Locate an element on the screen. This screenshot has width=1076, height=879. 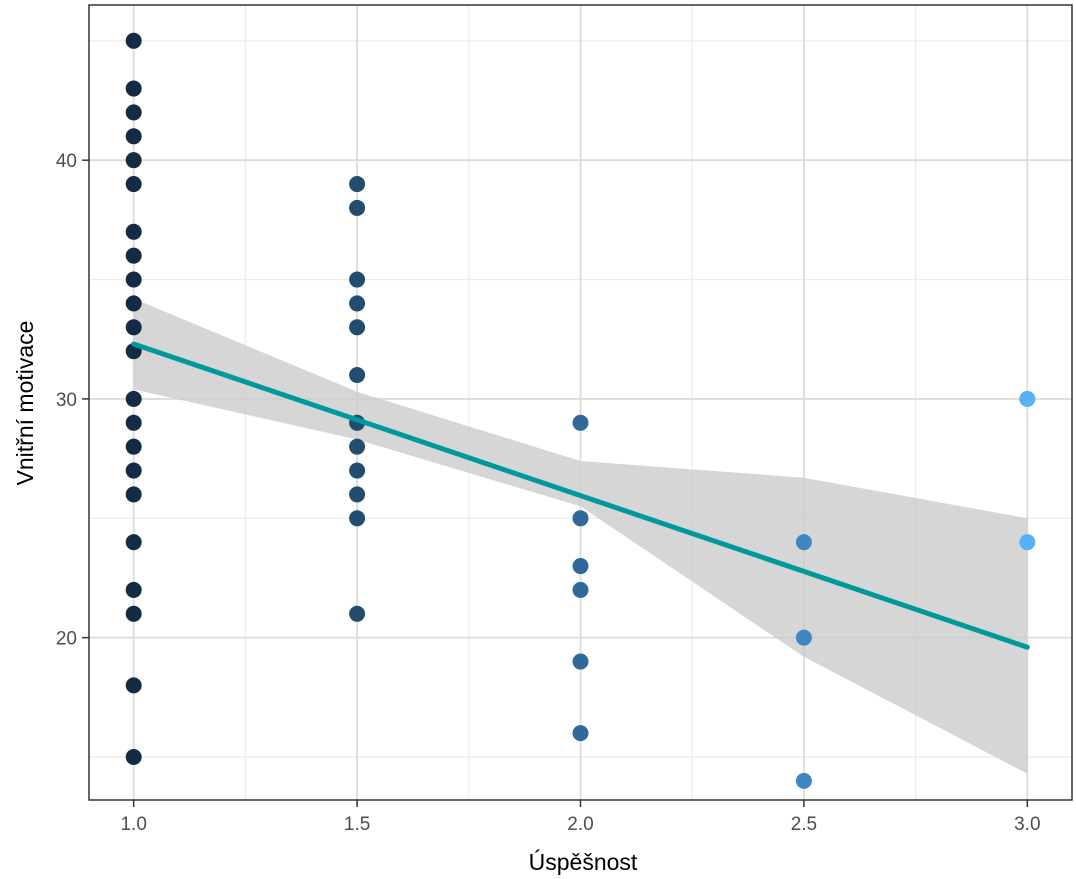
y-tick-label: 20 is located at coordinates (66, 639).